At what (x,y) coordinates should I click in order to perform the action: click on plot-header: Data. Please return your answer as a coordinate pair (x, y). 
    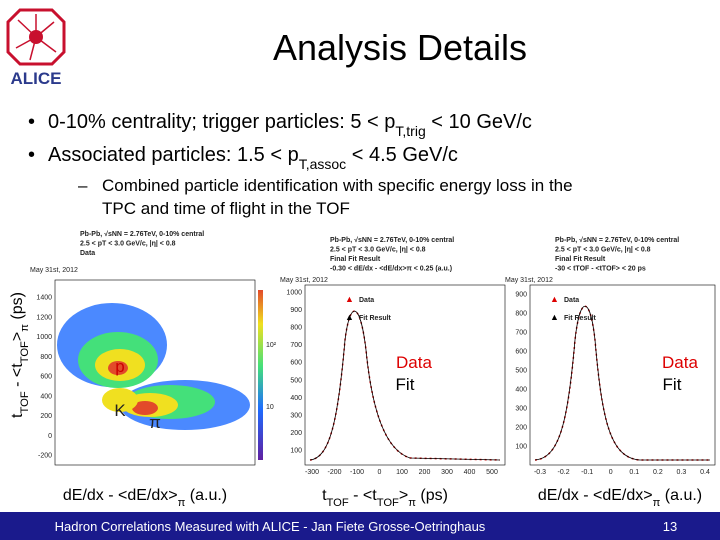
    Looking at the image, I should click on (87, 253).